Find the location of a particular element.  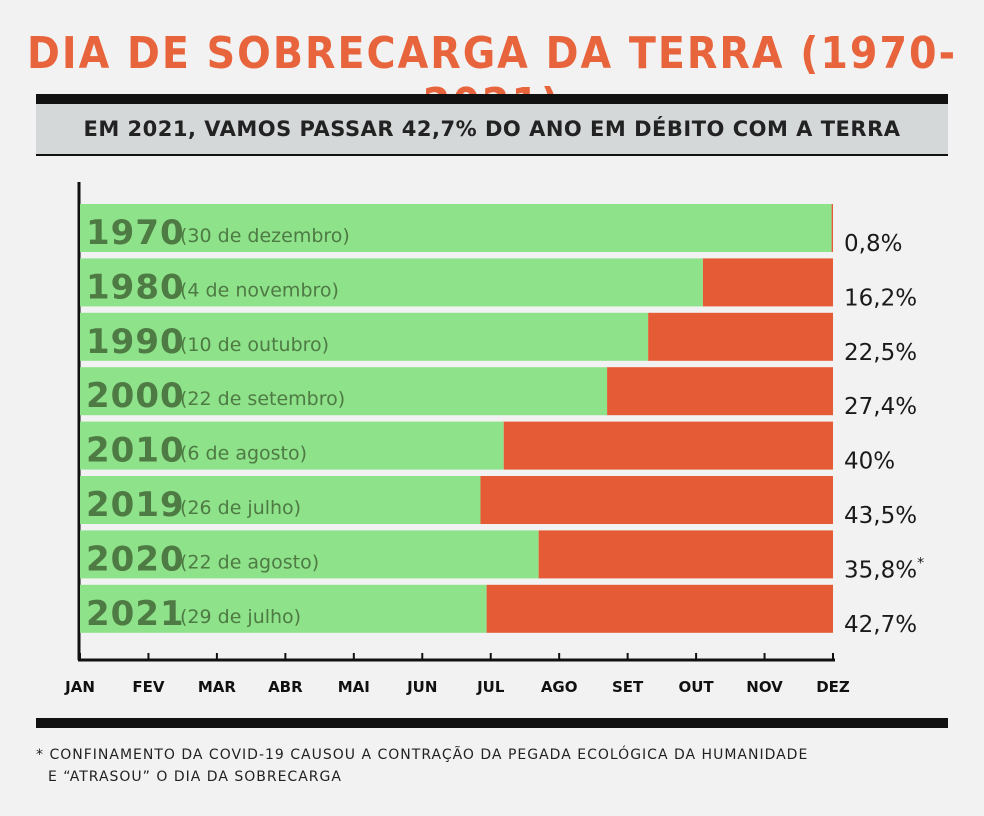

bar-deficit-label: 43,5% is located at coordinates (880, 516).